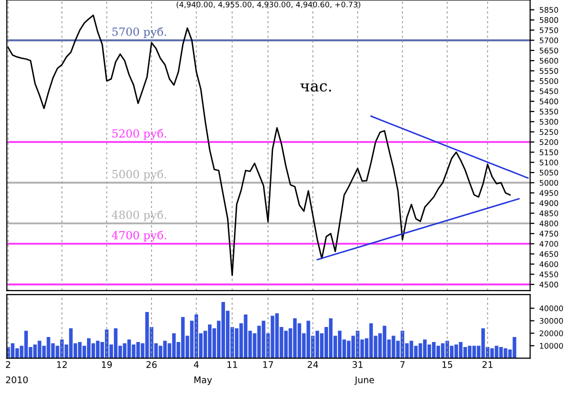 The width and height of the screenshot is (567, 398). Describe the element at coordinates (316, 87) in the screenshot. I see `text: час.` at that location.